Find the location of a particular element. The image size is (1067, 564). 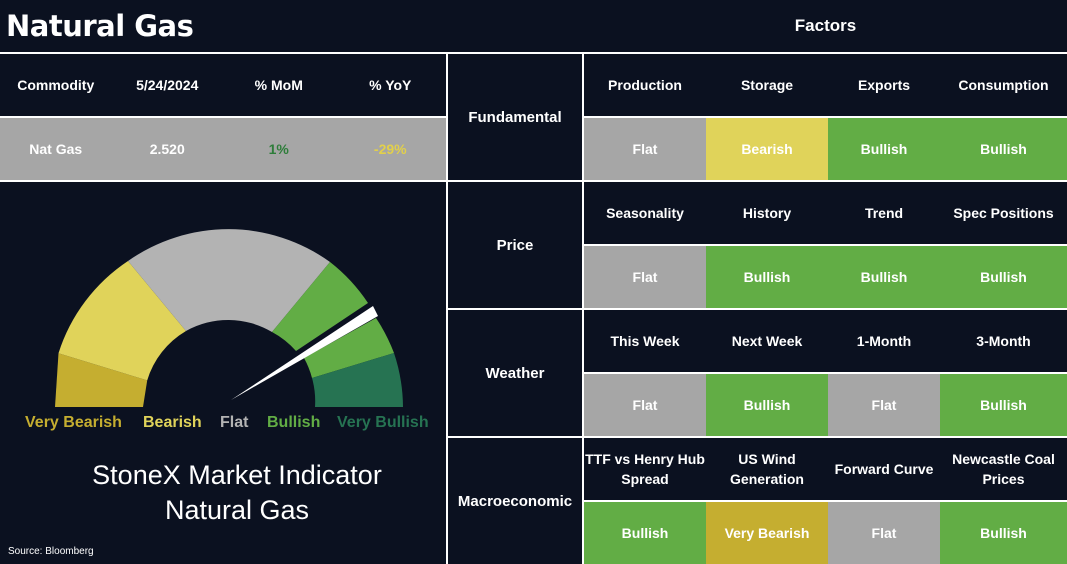

factor-label: Production is located at coordinates (645, 85).